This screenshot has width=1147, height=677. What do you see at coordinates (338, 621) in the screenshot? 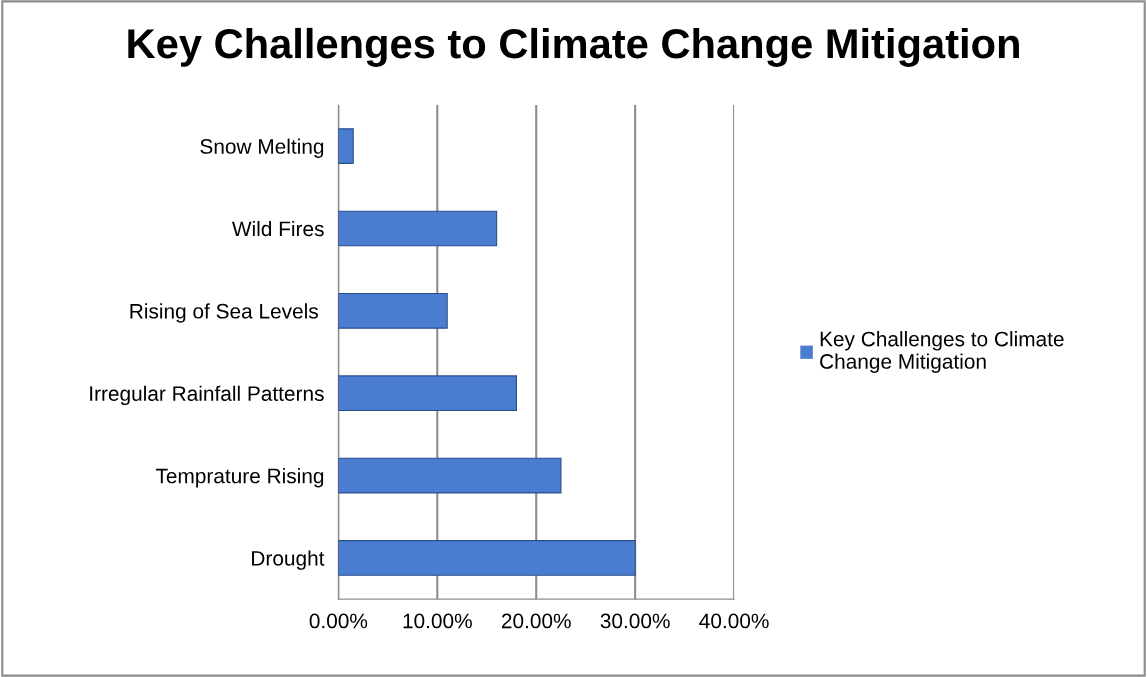
I see `x-tick-label: 0.00%` at bounding box center [338, 621].